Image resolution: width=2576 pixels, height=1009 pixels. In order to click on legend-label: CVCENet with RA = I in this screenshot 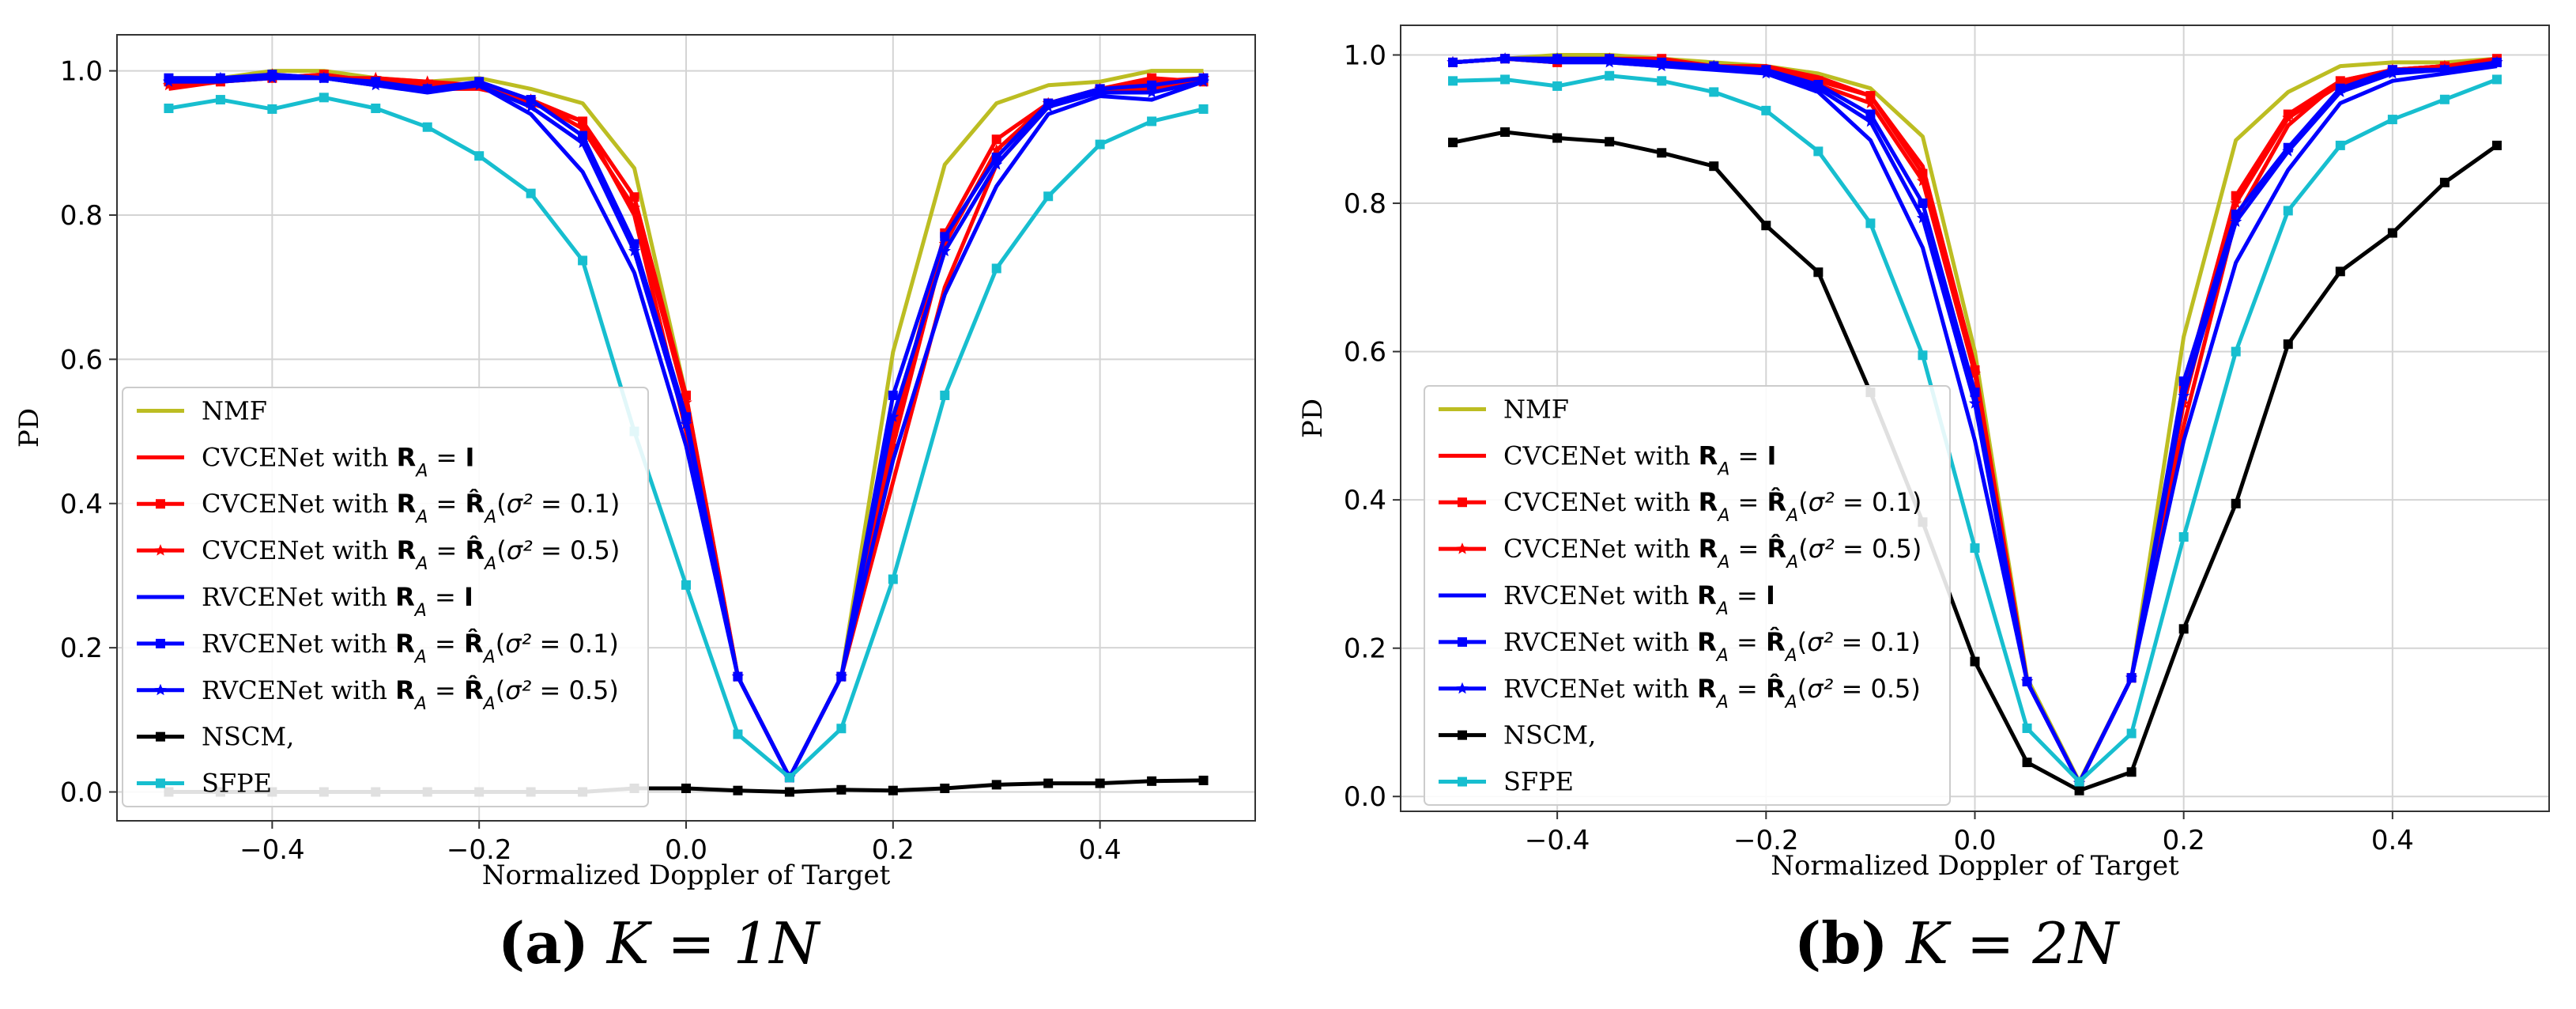, I will do `click(1640, 459)`.